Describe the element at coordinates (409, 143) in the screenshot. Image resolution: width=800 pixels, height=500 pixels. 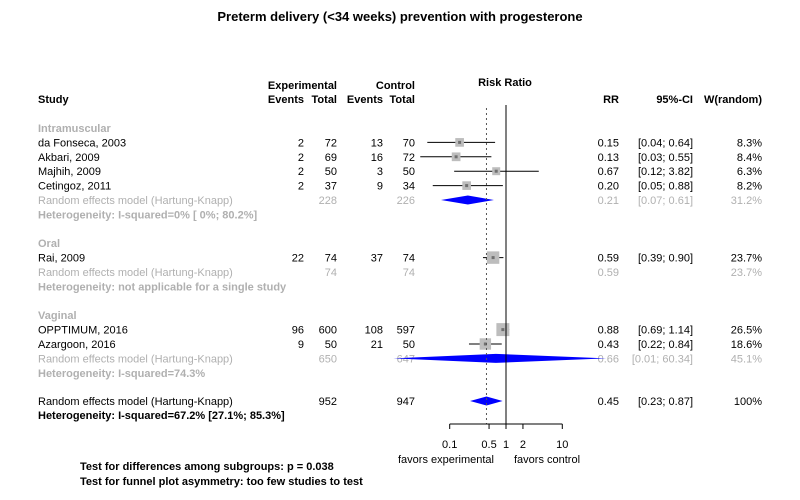
I see `ctrl-total: 70` at that location.